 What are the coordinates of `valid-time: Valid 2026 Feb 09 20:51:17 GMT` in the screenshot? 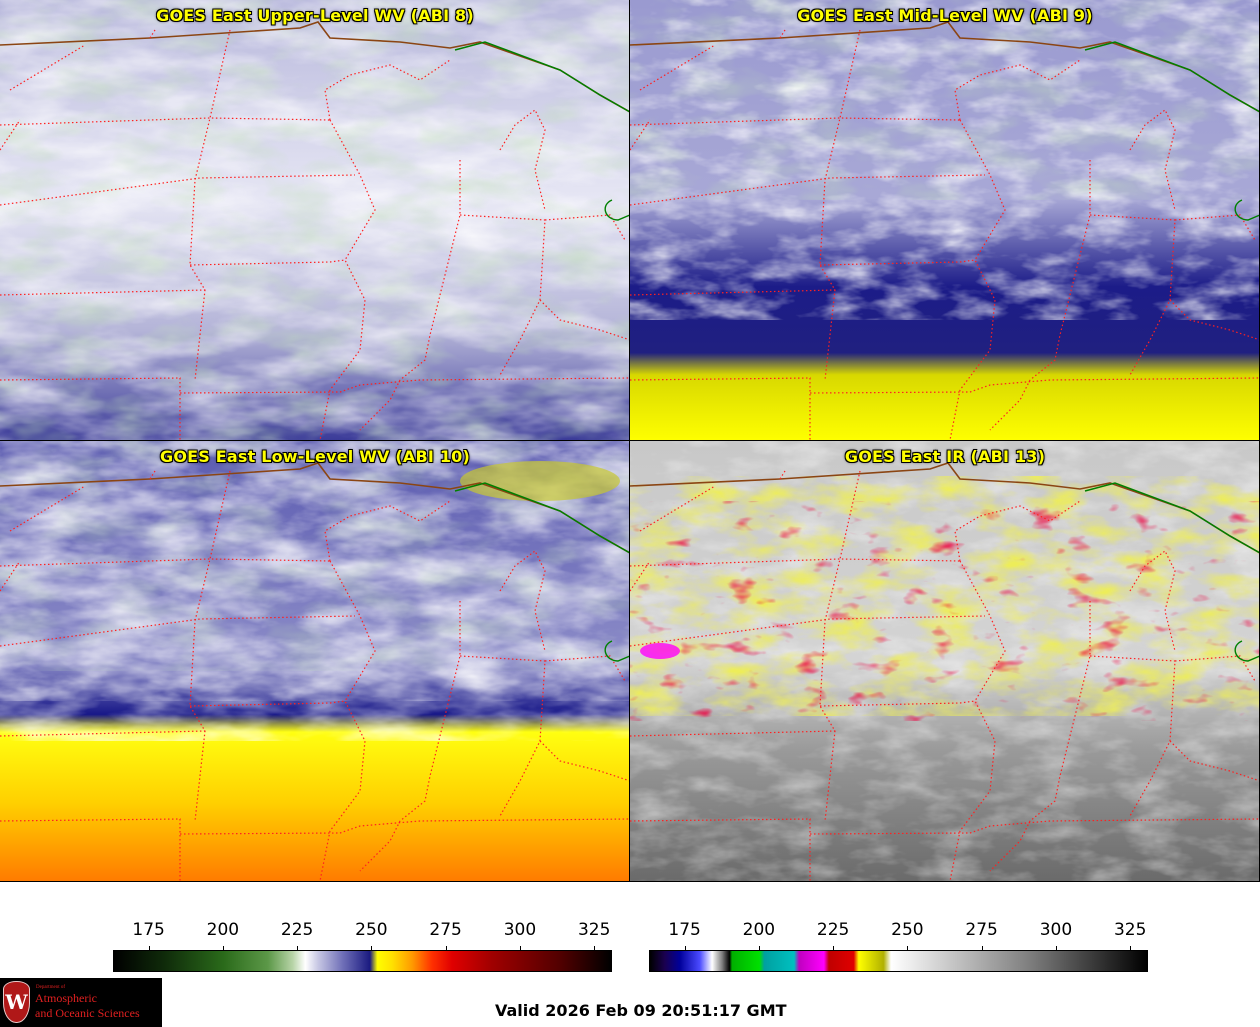 It's located at (641, 1010).